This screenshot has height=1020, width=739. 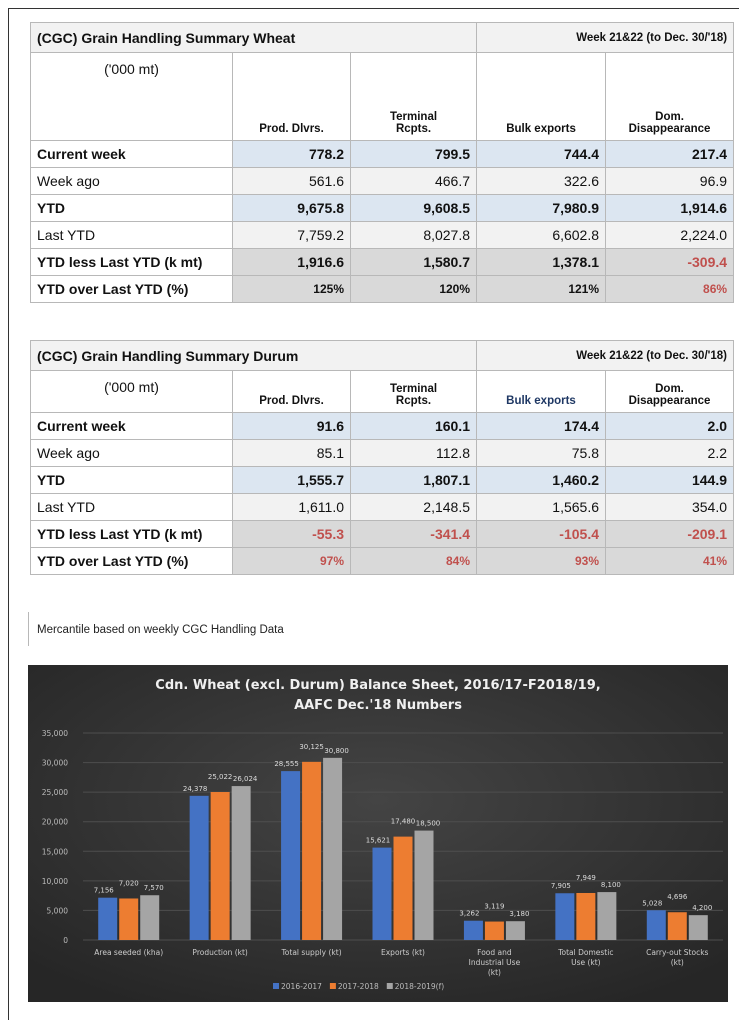 I want to click on data-row: YTD 1,555.7 1,807.1 1,460.2 144.9, so click(x=382, y=480).